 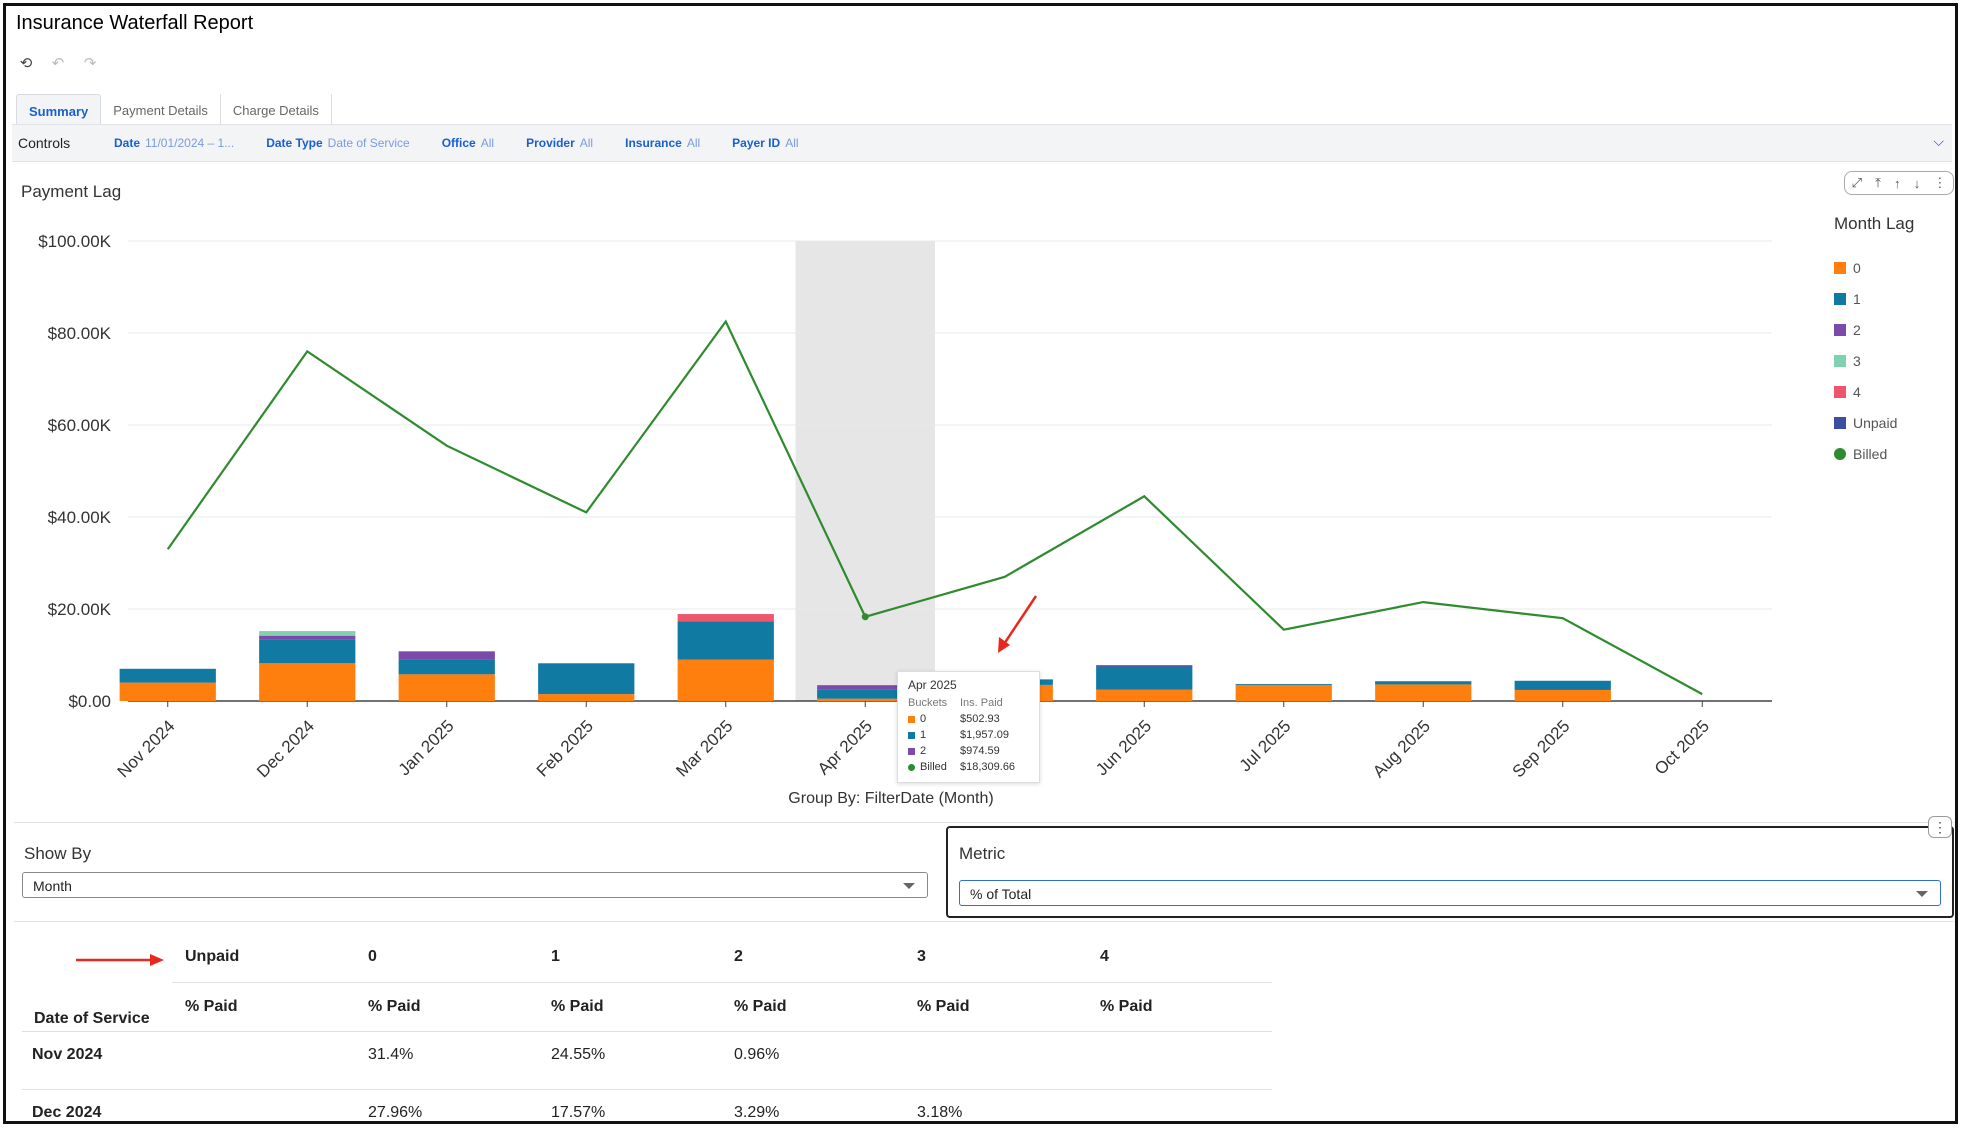 I want to click on filter-payer-id: Payer ID All, so click(x=765, y=143).